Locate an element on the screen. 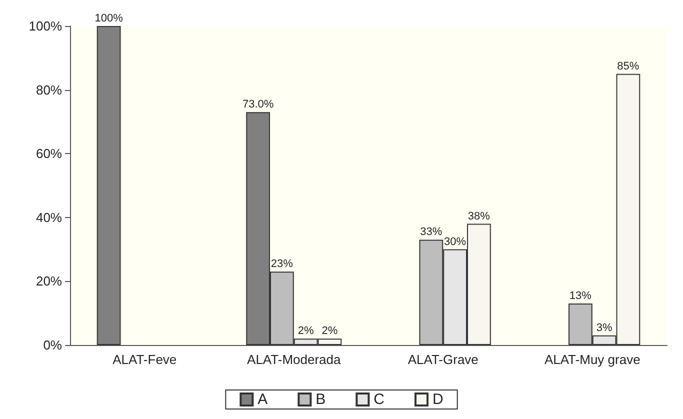 This screenshot has height=419, width=683. data-label: 100% is located at coordinates (109, 18).